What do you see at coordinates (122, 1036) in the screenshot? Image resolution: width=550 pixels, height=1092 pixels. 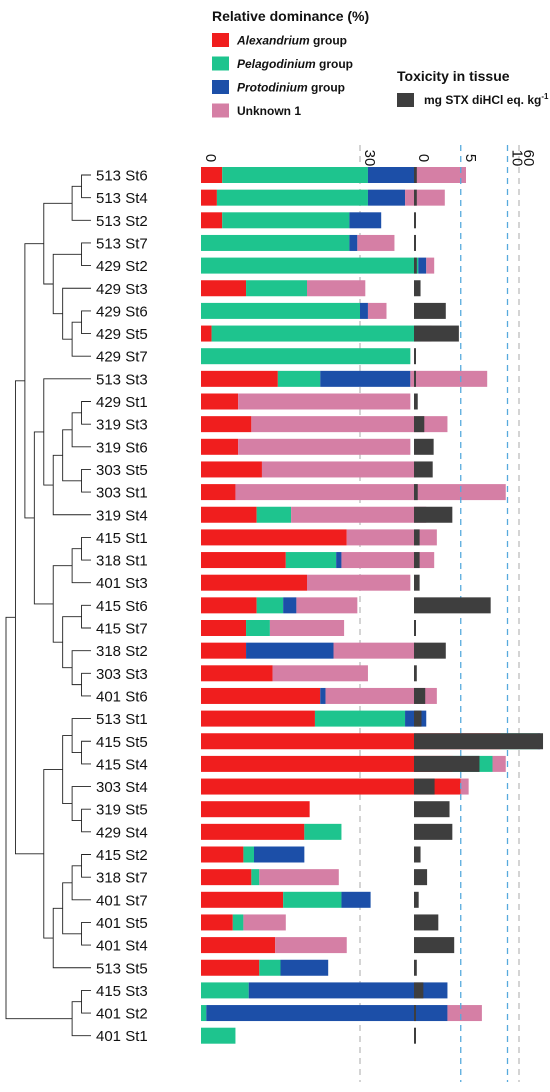 I see `sample-label: 401 St1` at bounding box center [122, 1036].